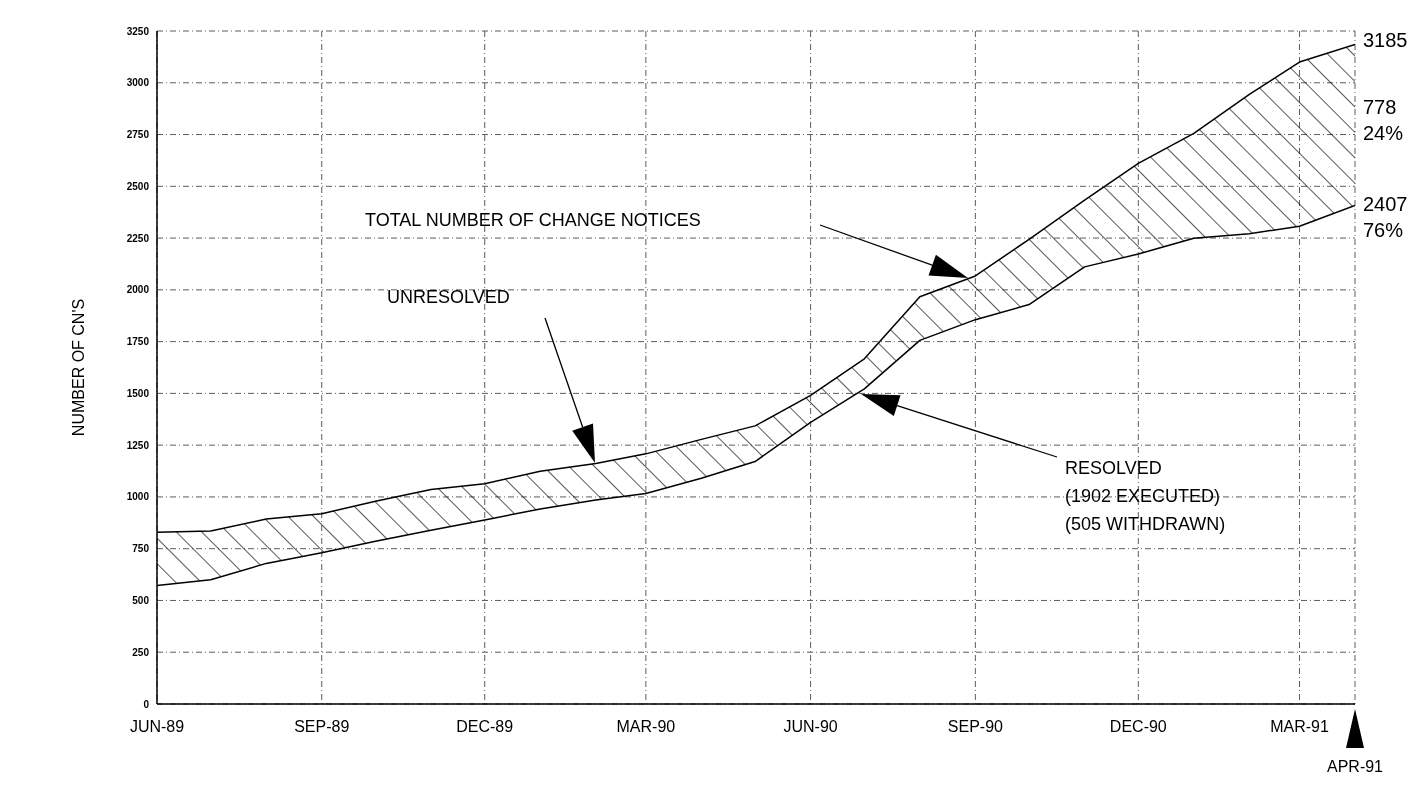 The width and height of the screenshot is (1420, 794). Describe the element at coordinates (138, 135) in the screenshot. I see `y-tick-label: 2750` at that location.